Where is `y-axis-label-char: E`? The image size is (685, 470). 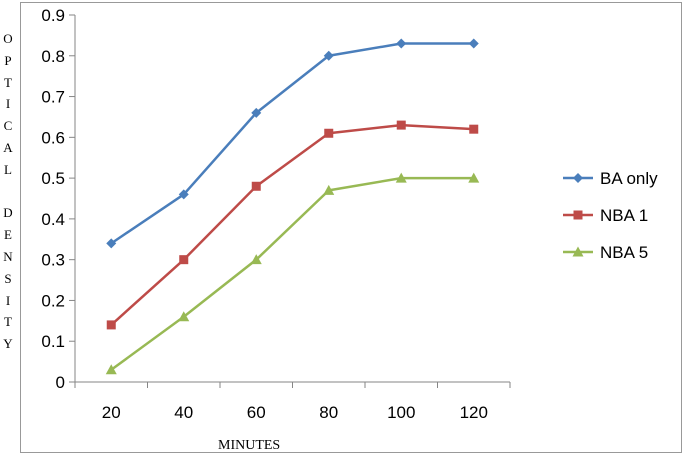
y-axis-label-char: E is located at coordinates (8, 235).